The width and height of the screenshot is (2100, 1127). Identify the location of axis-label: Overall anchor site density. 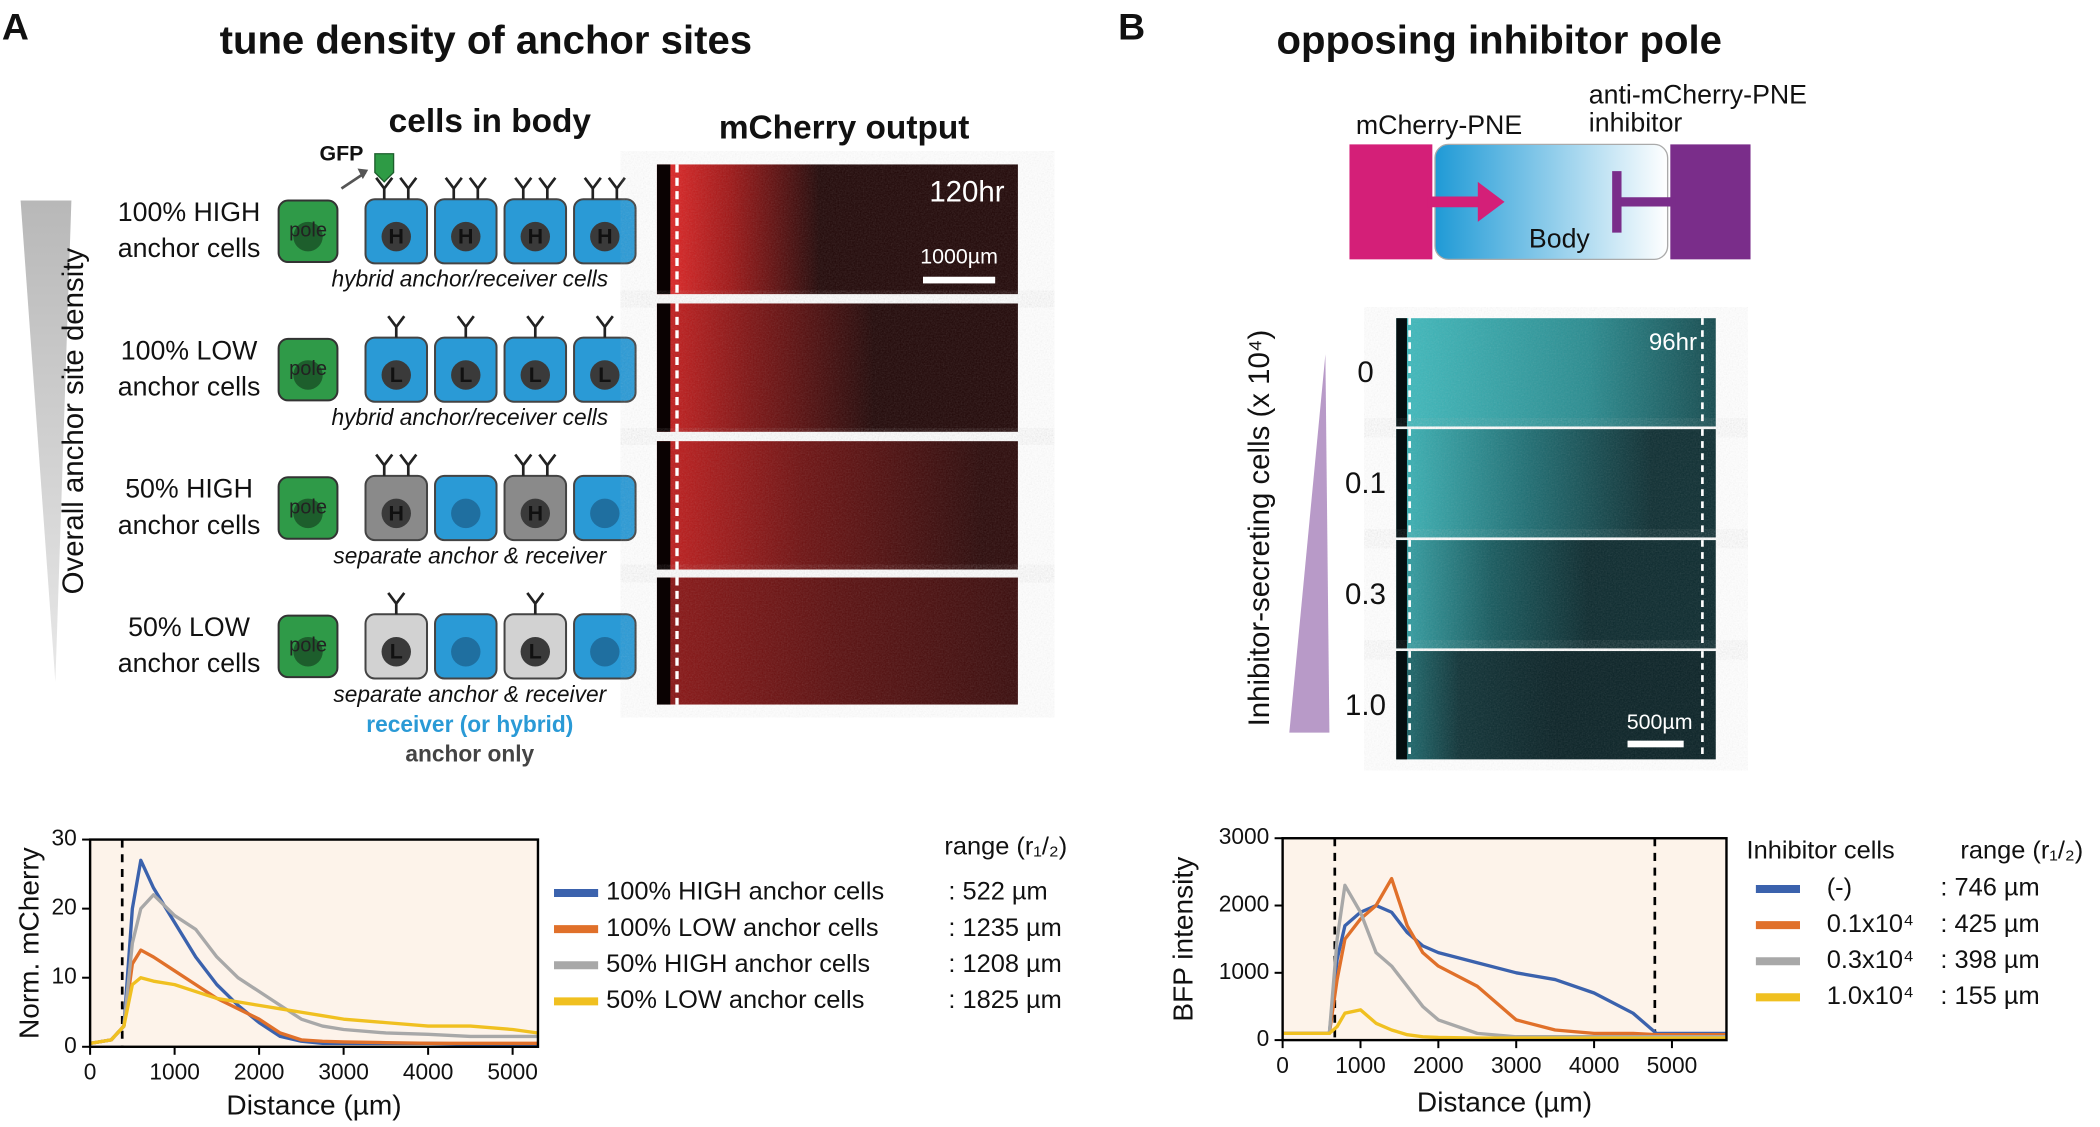
(73, 421).